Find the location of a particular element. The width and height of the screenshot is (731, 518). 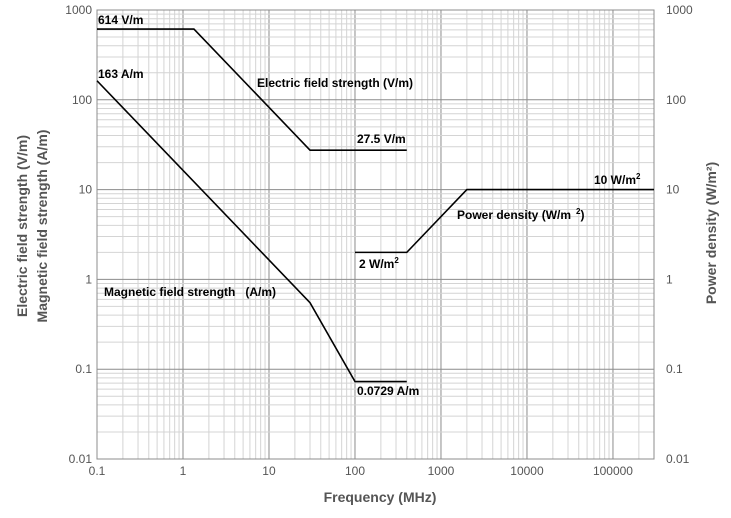

x-axis-label: Frequency (MHz) is located at coordinates (380, 497).